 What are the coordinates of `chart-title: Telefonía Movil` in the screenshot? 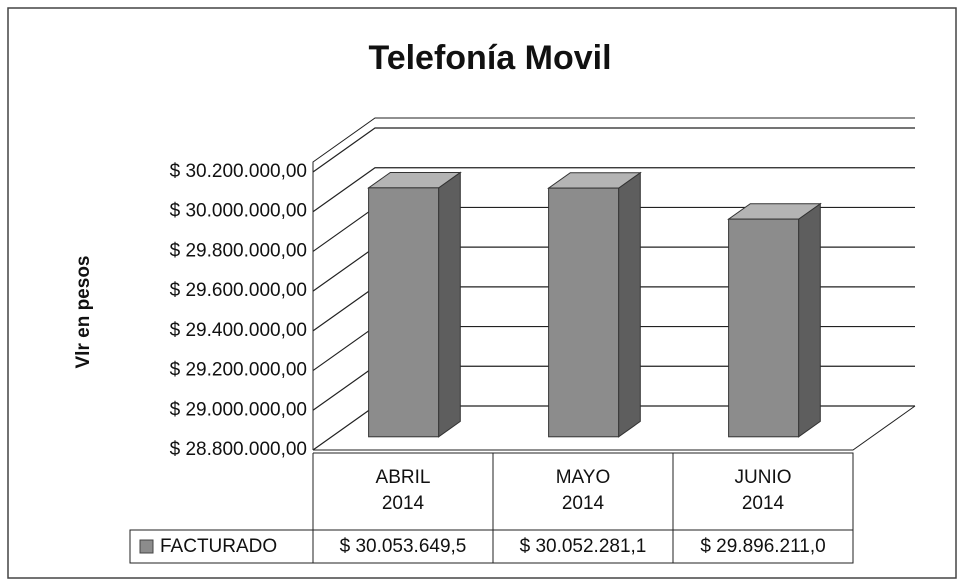 It's located at (489, 58).